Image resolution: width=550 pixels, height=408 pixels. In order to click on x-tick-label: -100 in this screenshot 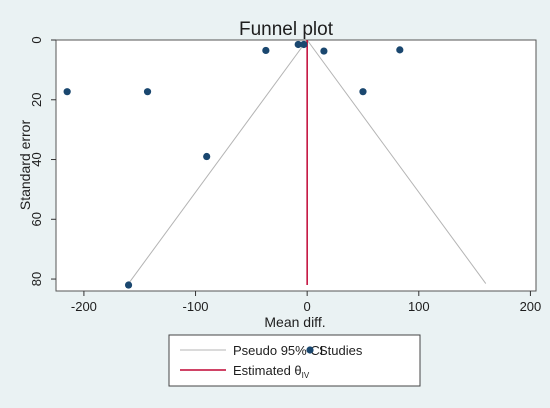, I will do `click(196, 306)`.